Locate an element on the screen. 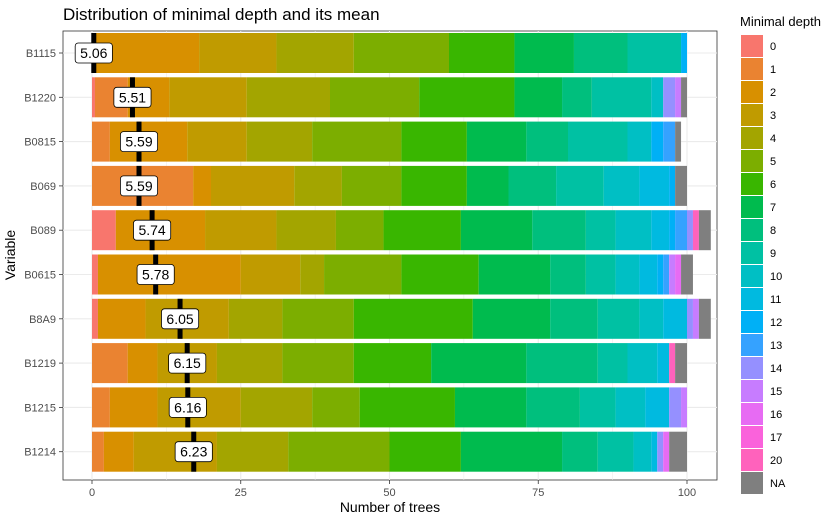 The width and height of the screenshot is (835, 521). bar-segment-B089-depth-NA is located at coordinates (704, 230).